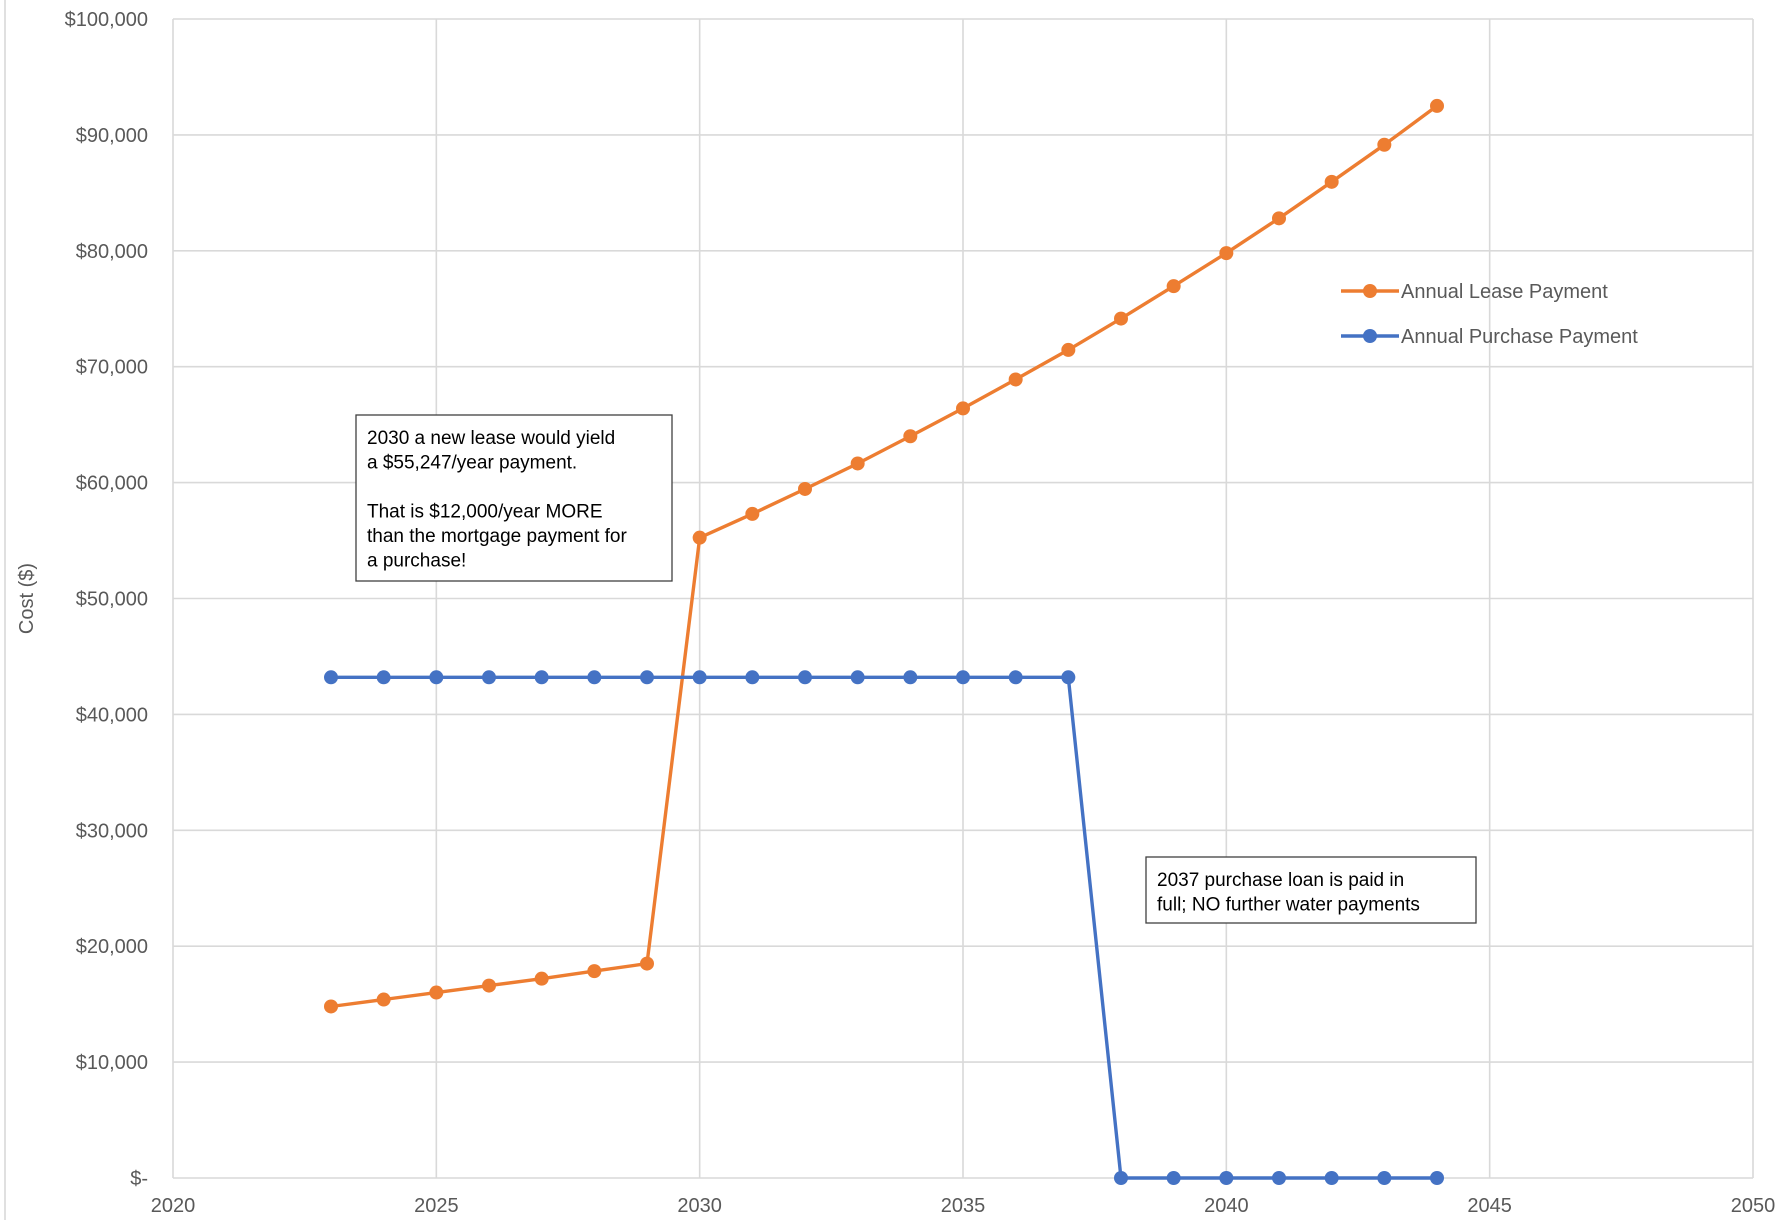 This screenshot has height=1225, width=1790. What do you see at coordinates (963, 1206) in the screenshot?
I see `x-tick-label: 2035` at bounding box center [963, 1206].